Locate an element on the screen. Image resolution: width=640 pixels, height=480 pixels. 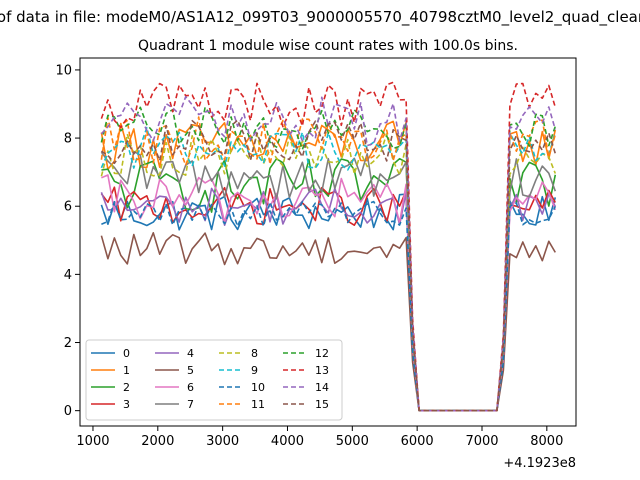
legend-label-3: 3 is located at coordinates (126, 404).